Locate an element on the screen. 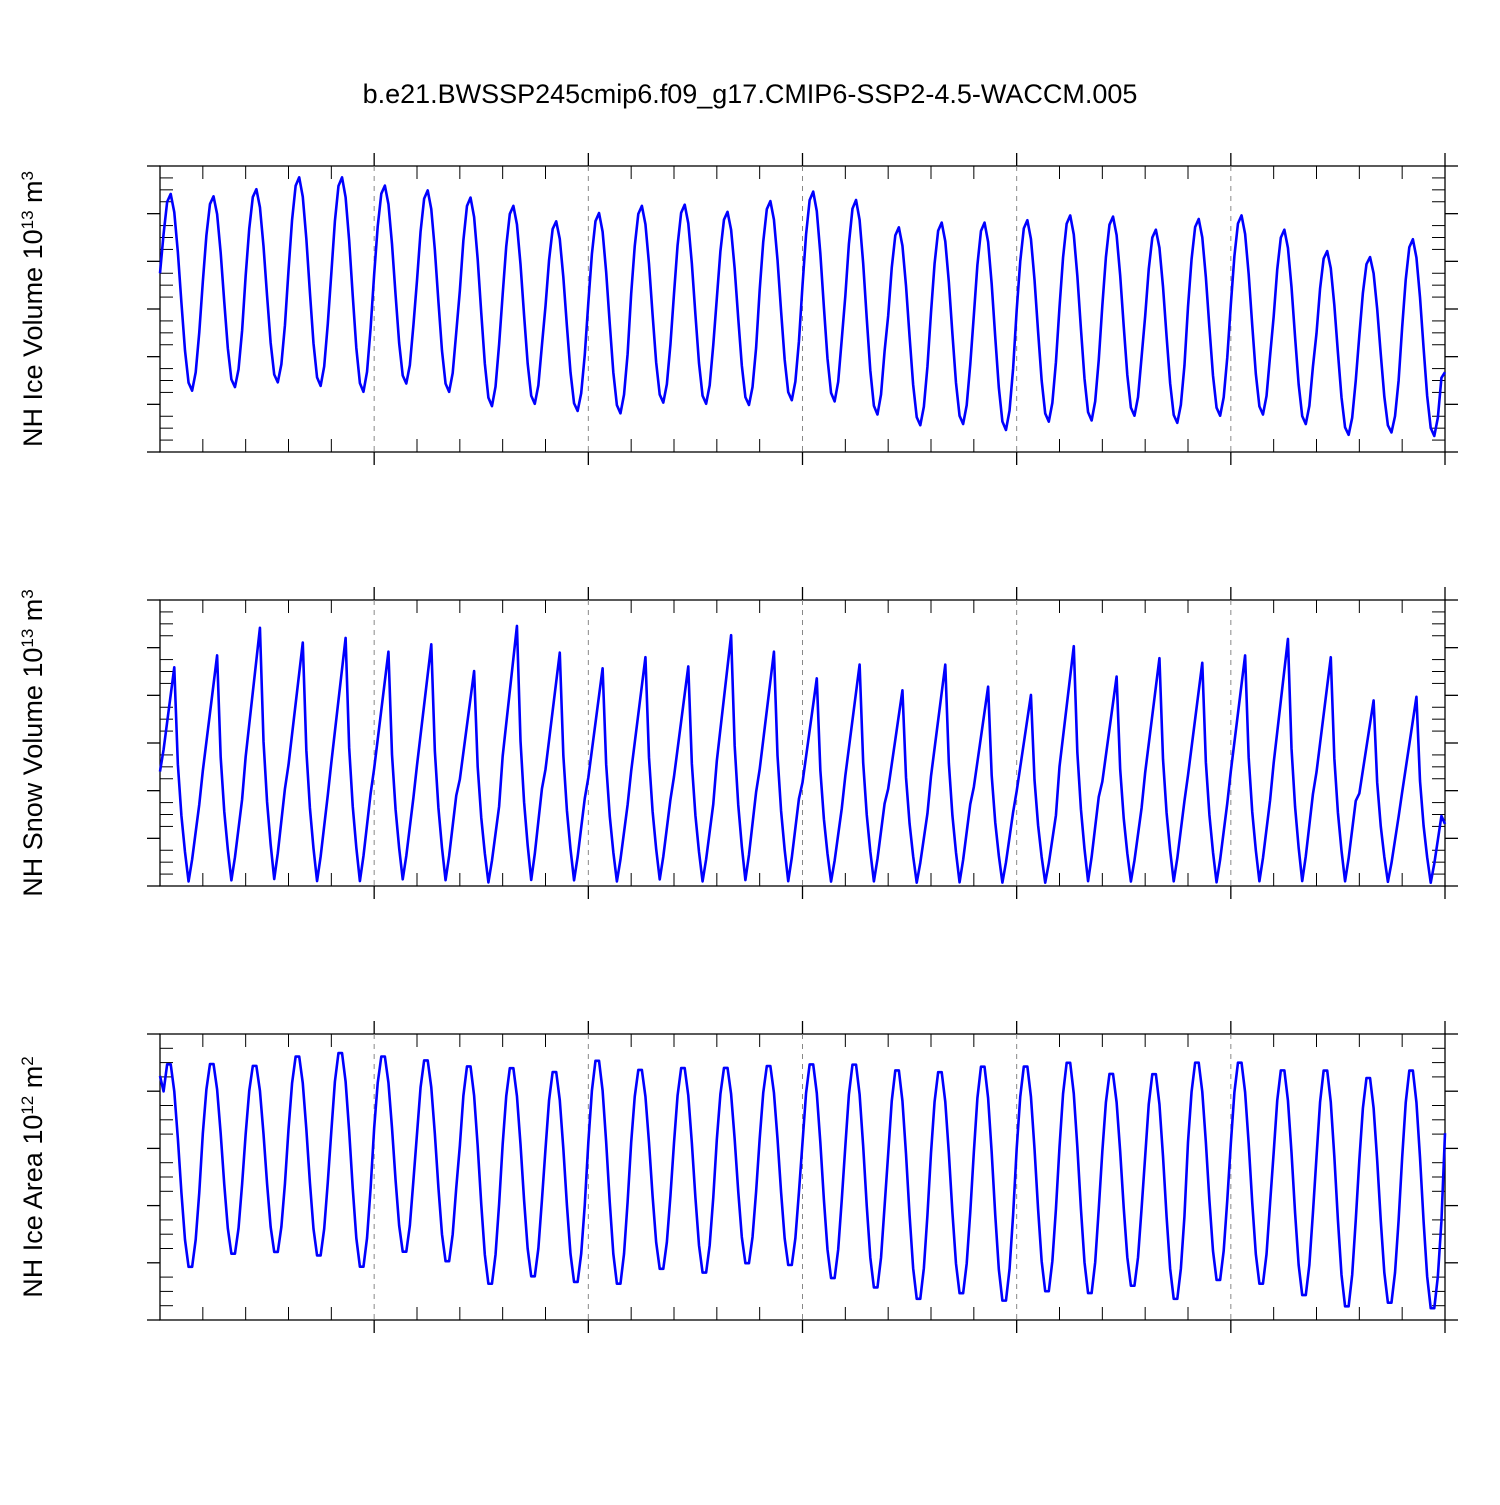  ice-area-y-axis-label: NH Ice Area 1012 m2 is located at coordinates (33, 1176).